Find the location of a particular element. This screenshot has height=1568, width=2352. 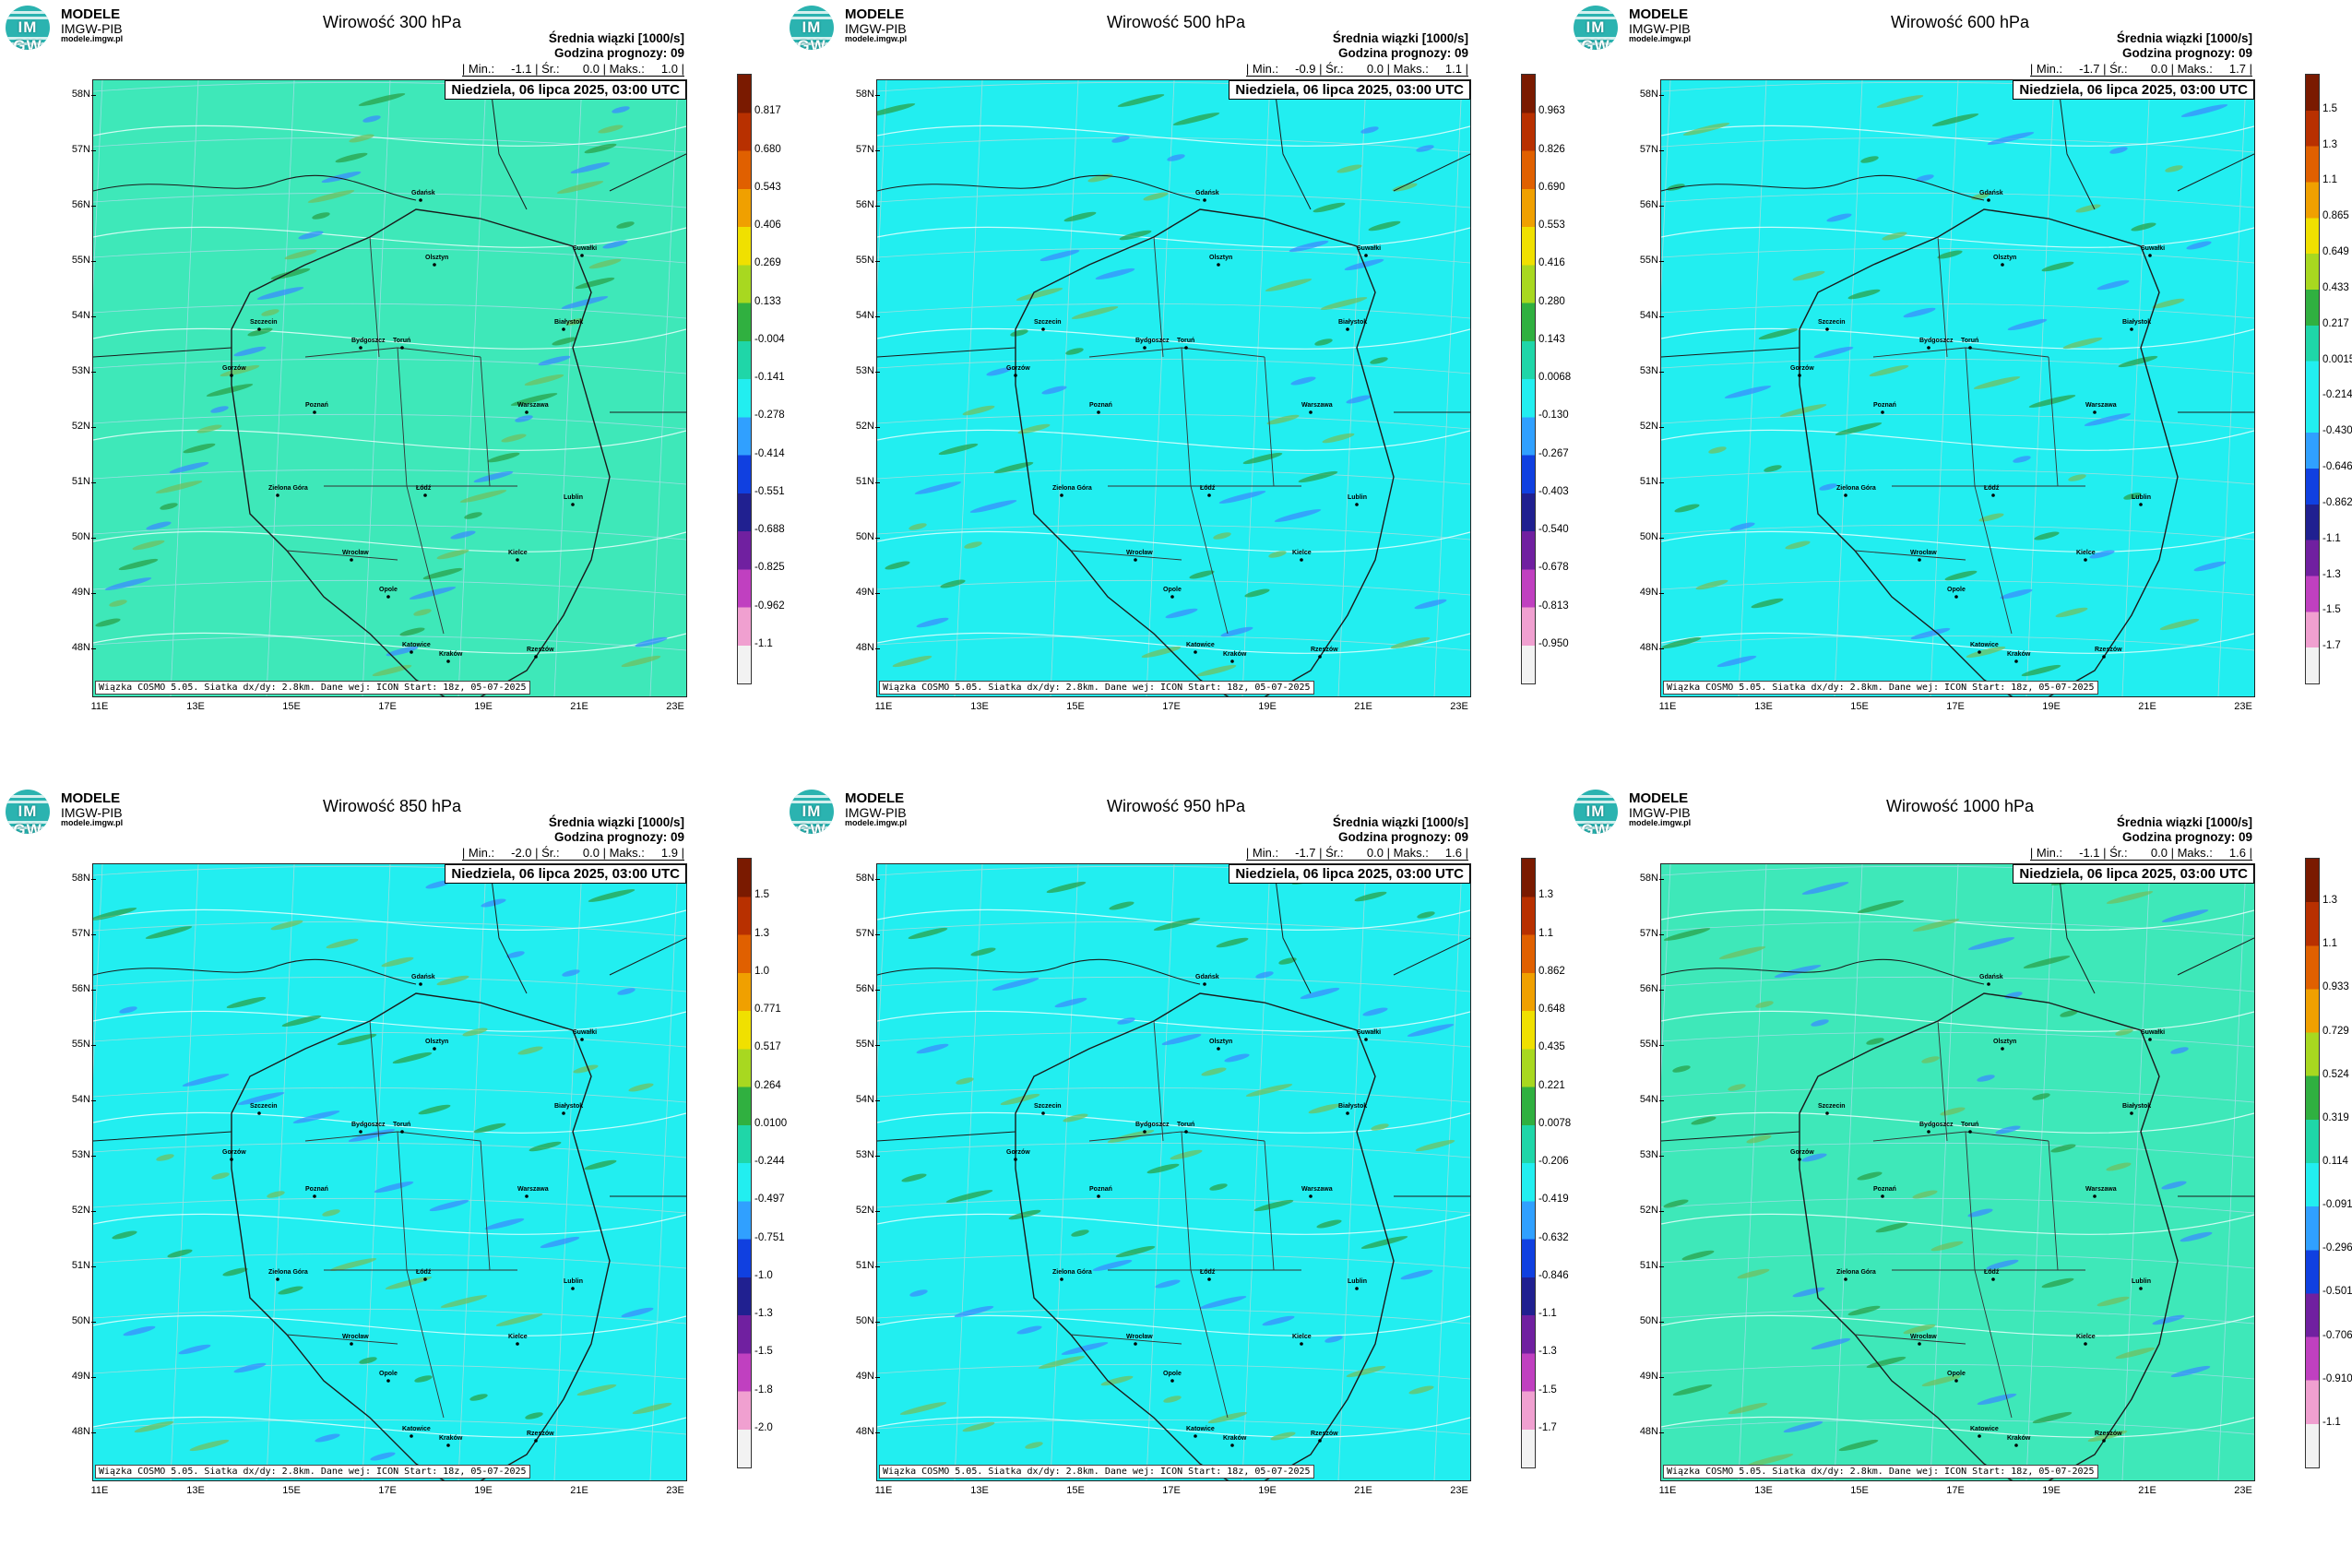

city-label: Łódź is located at coordinates (424, 1272).